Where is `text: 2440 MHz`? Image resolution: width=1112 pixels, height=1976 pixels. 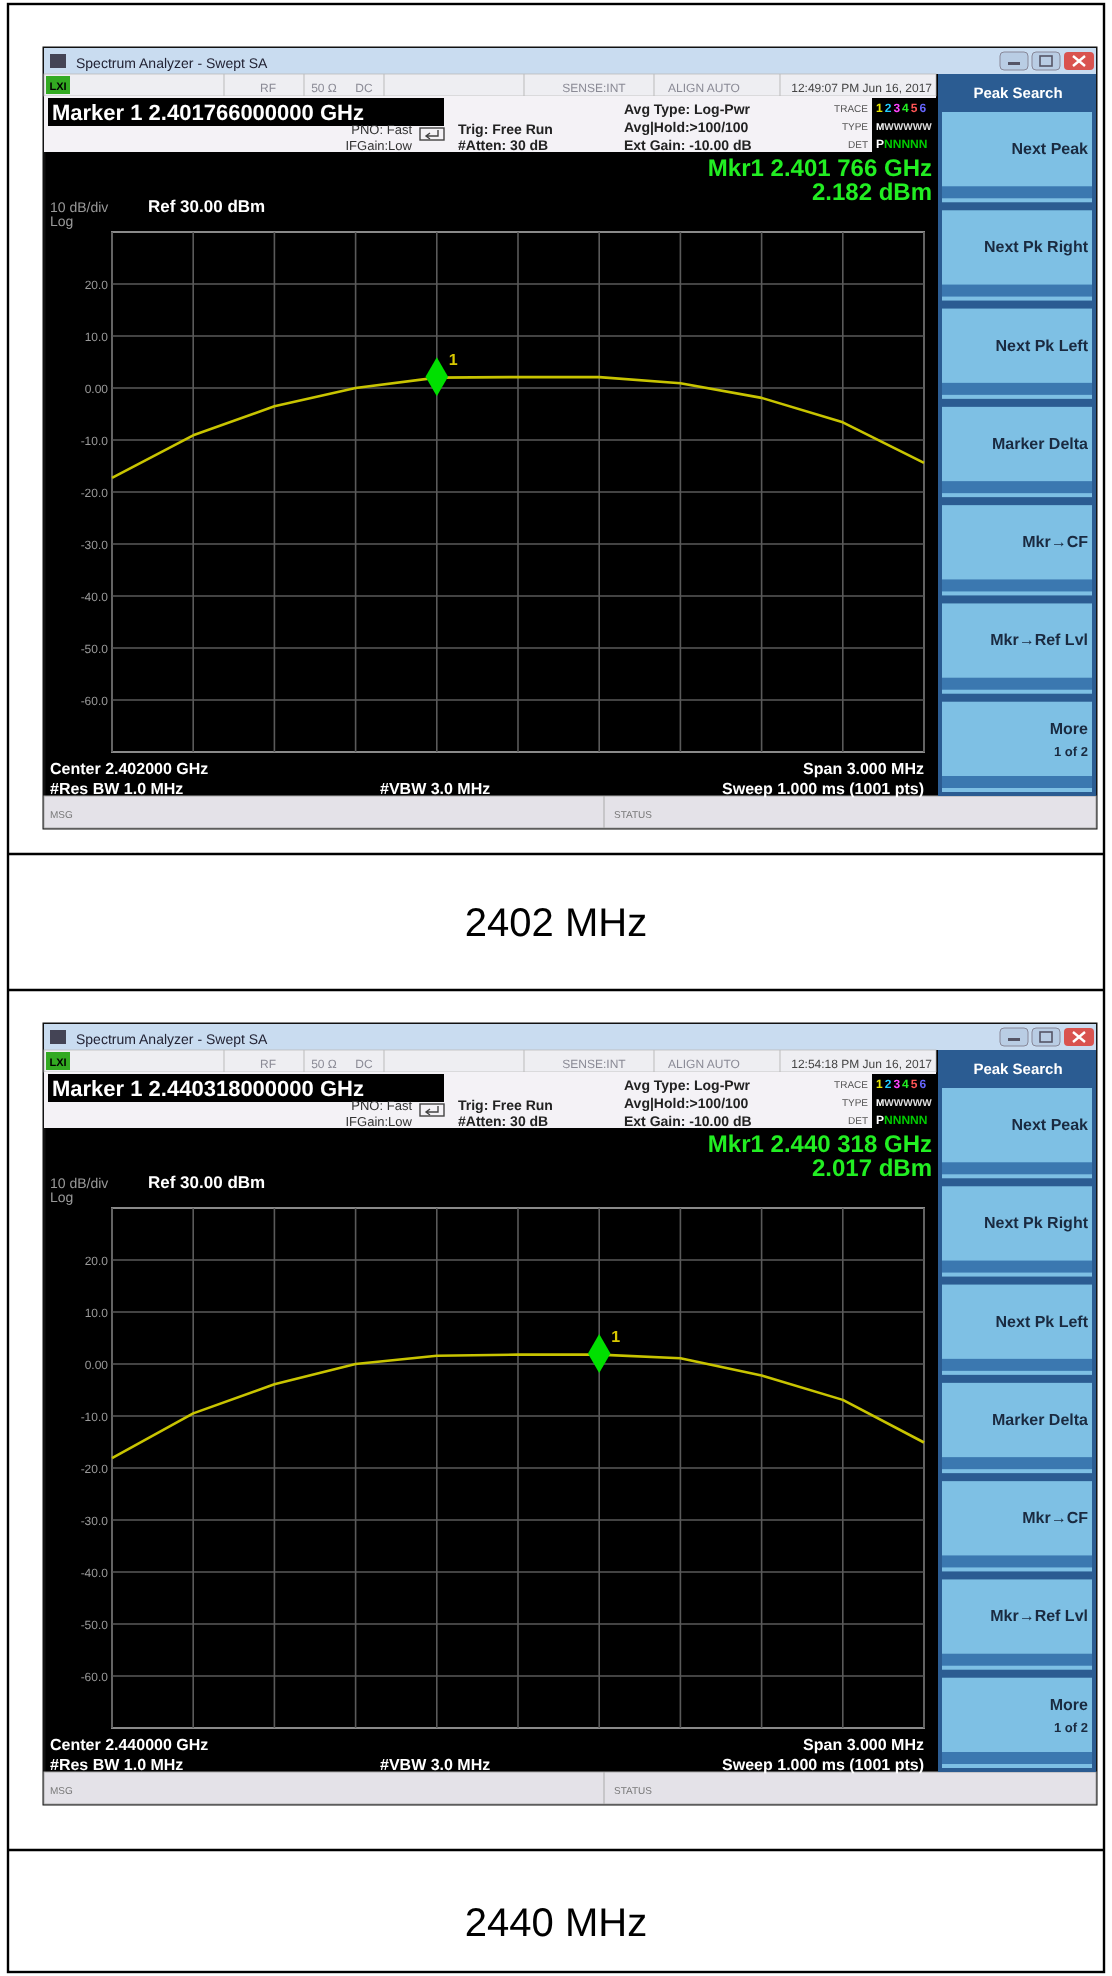 text: 2440 MHz is located at coordinates (556, 1924).